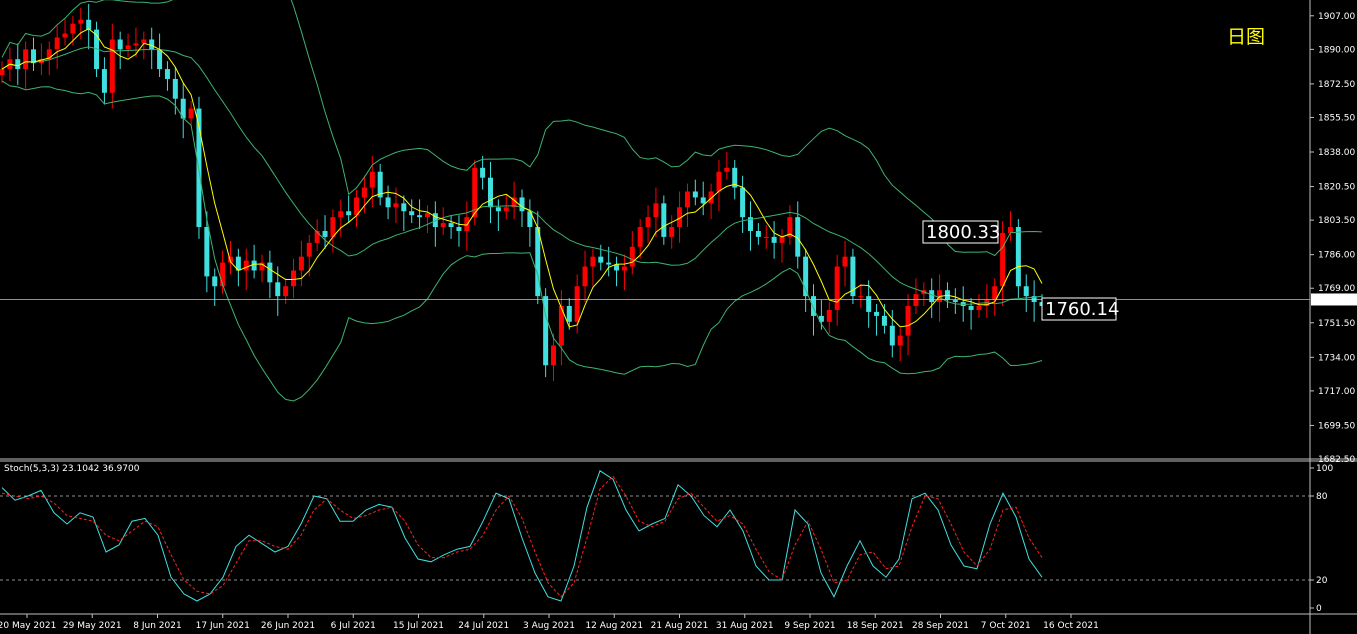 This screenshot has width=1357, height=634. I want to click on stoch-tick-label: 0, so click(1319, 609).